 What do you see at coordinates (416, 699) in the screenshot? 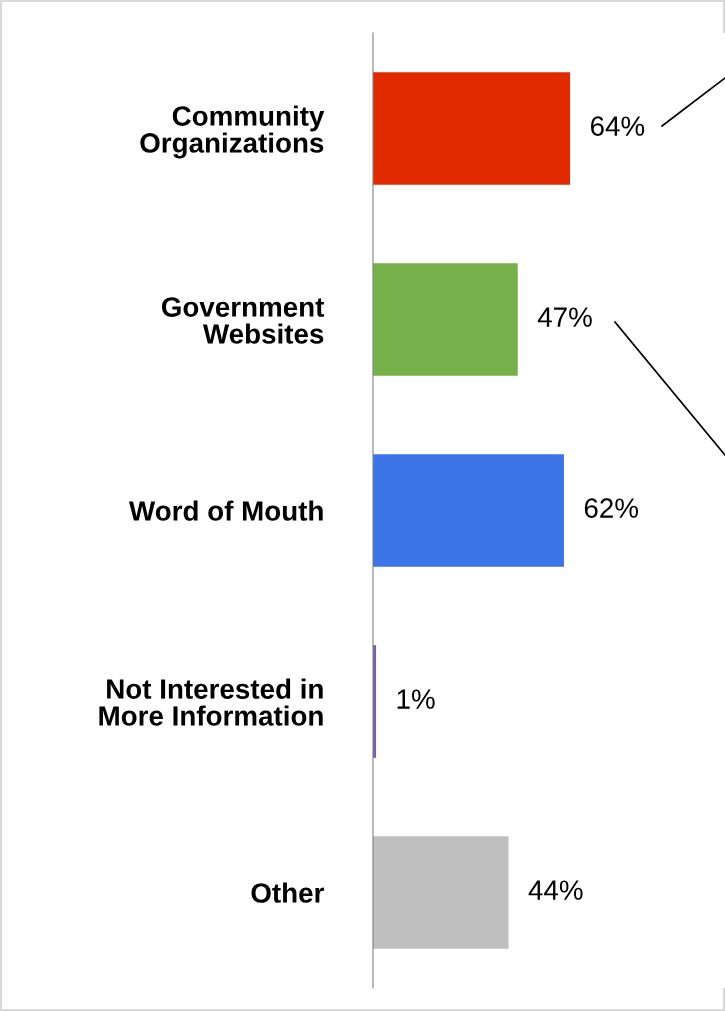
I see `data-label: 1%` at bounding box center [416, 699].